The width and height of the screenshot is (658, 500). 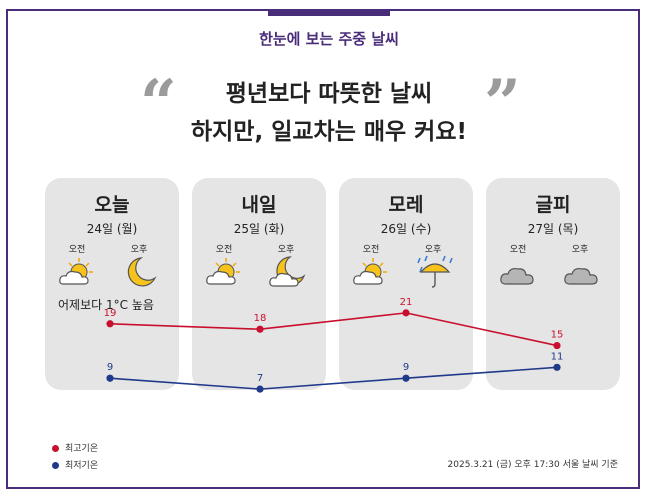 What do you see at coordinates (260, 378) in the screenshot?
I see `data-label-low: 7` at bounding box center [260, 378].